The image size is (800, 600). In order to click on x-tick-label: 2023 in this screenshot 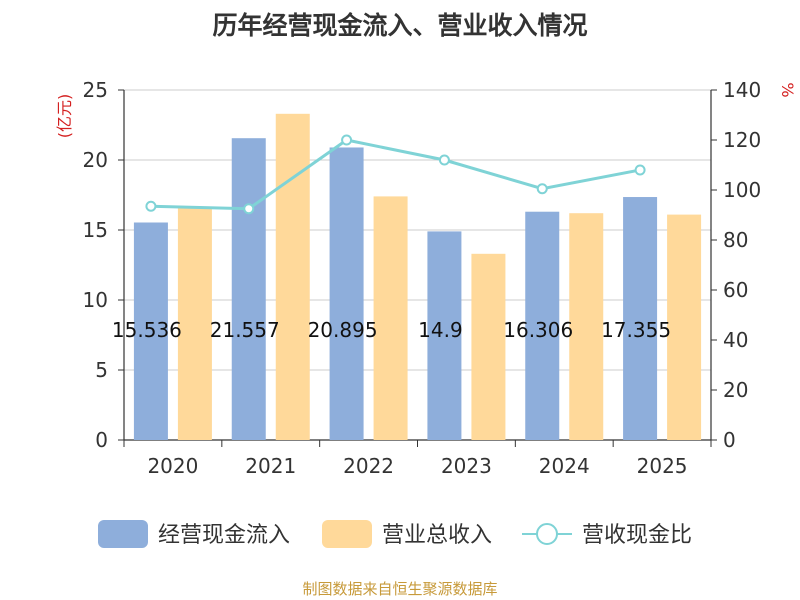, I will do `click(466, 466)`.